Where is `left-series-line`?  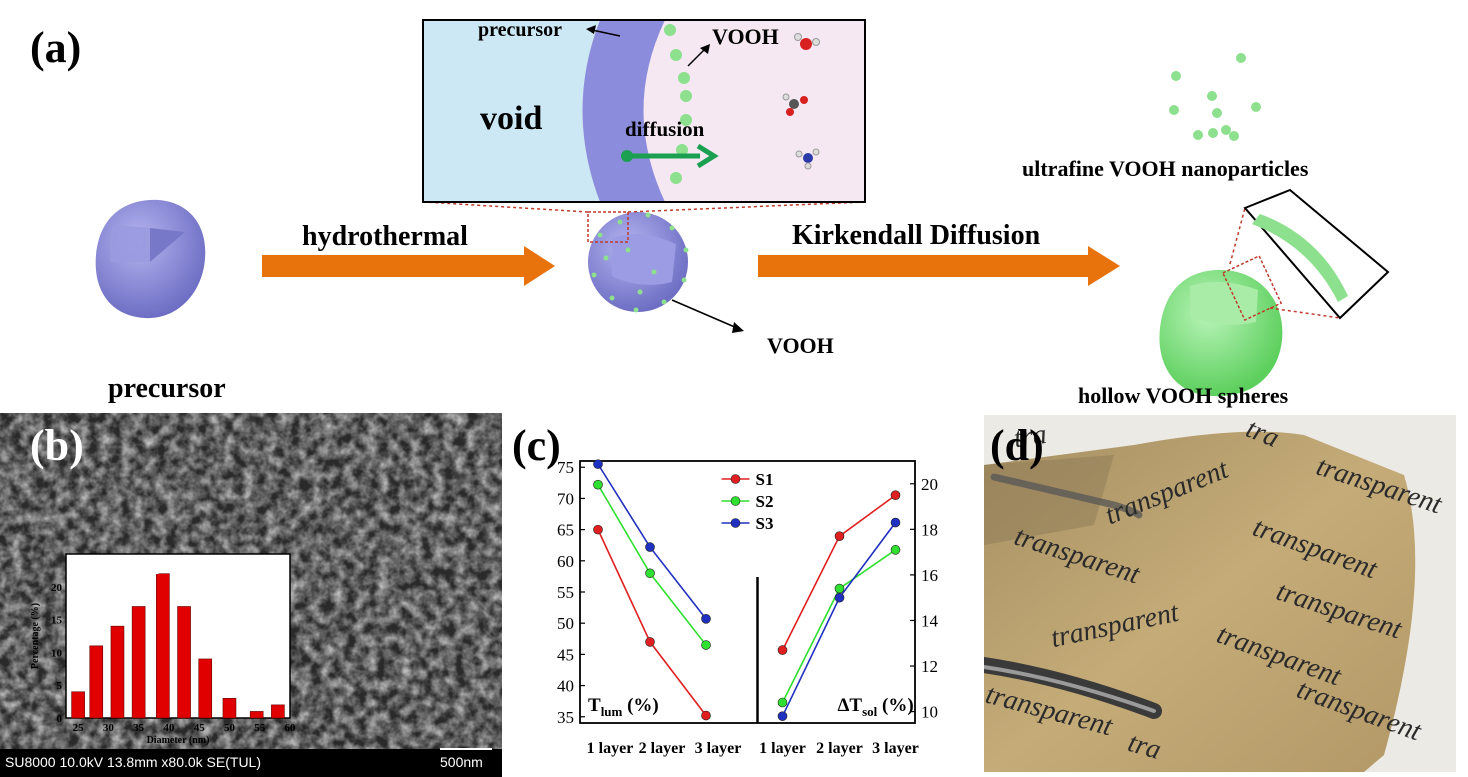 left-series-line is located at coordinates (652, 622).